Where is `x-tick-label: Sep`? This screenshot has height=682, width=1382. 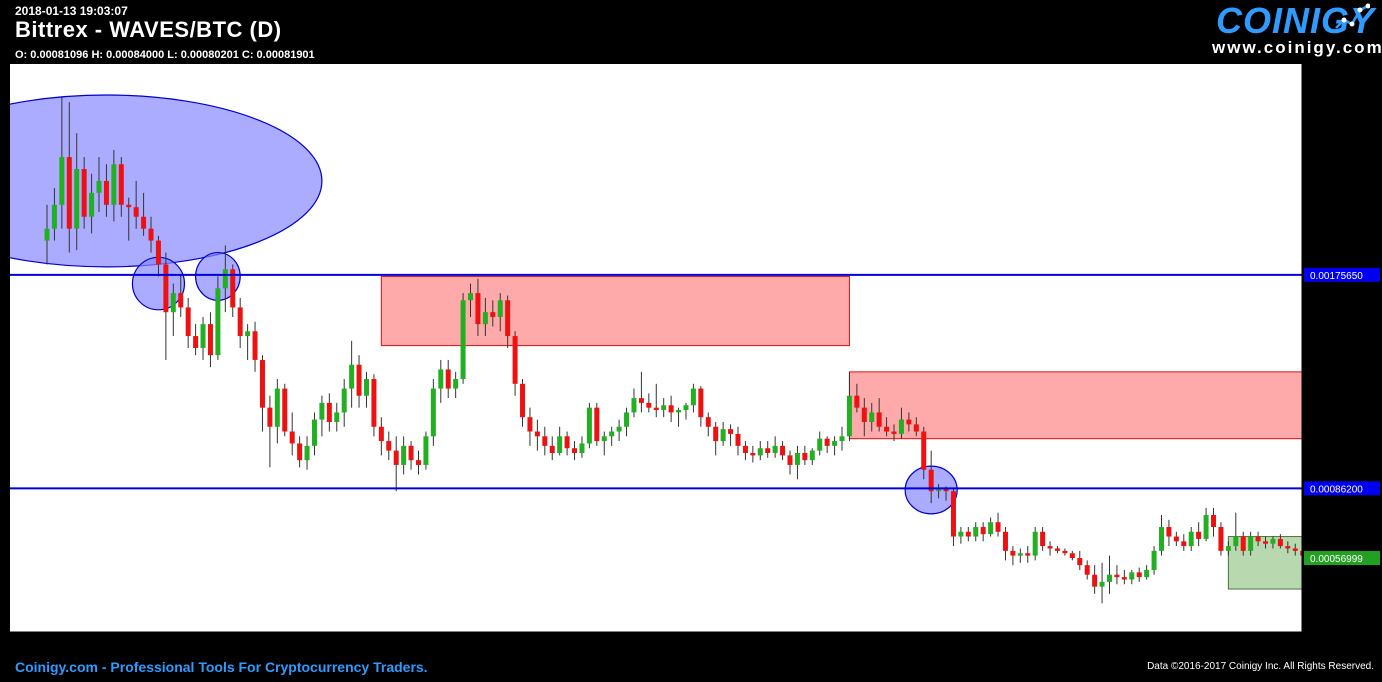 x-tick-label: Sep is located at coordinates (649, 645).